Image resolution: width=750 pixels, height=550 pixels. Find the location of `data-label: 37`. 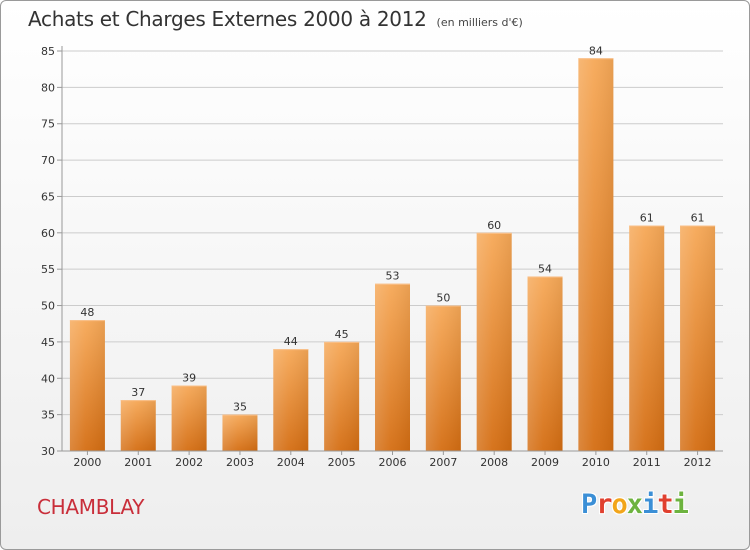

data-label: 37 is located at coordinates (138, 392).